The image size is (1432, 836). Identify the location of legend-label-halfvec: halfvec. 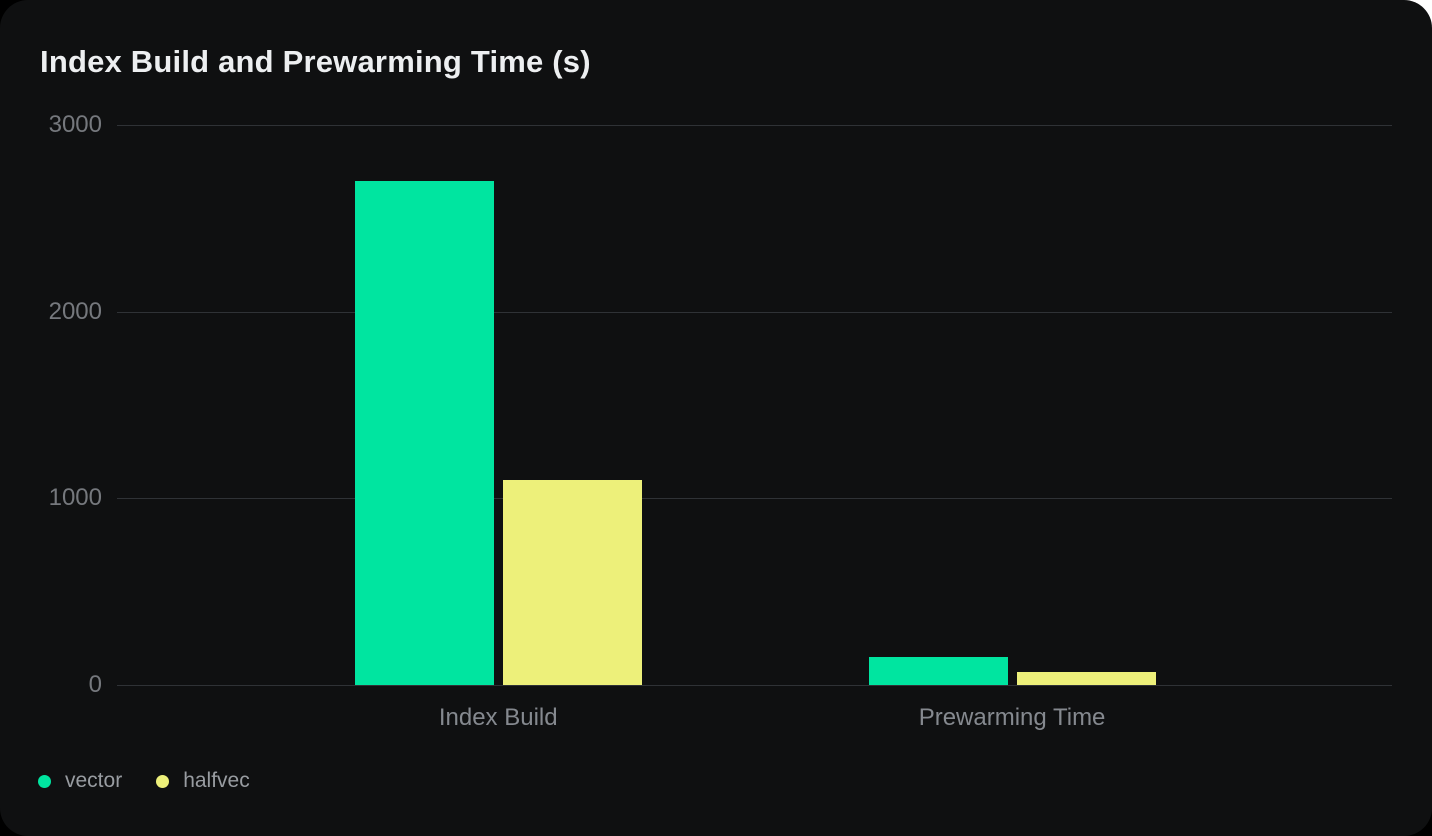
(216, 780).